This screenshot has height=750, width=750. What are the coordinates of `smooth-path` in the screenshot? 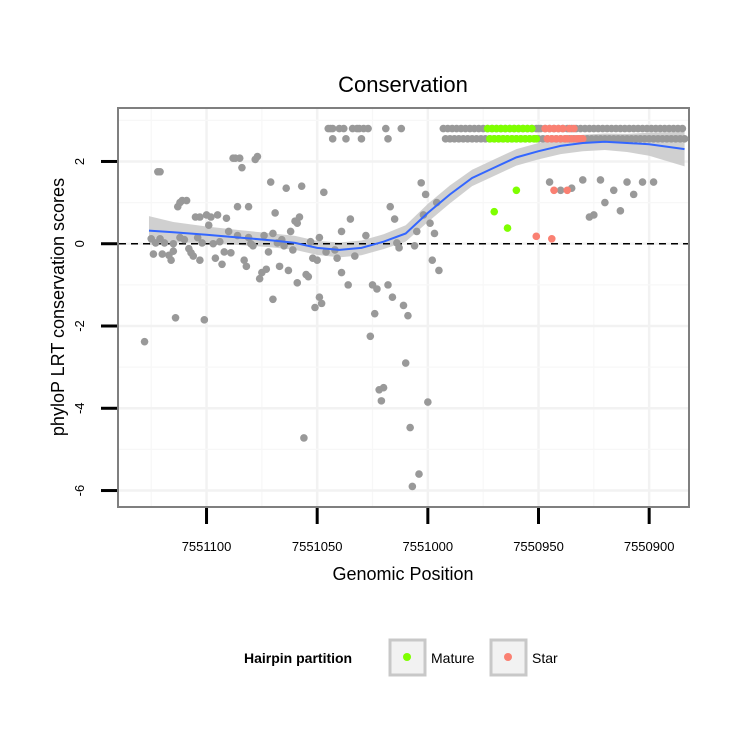 It's located at (416, 195).